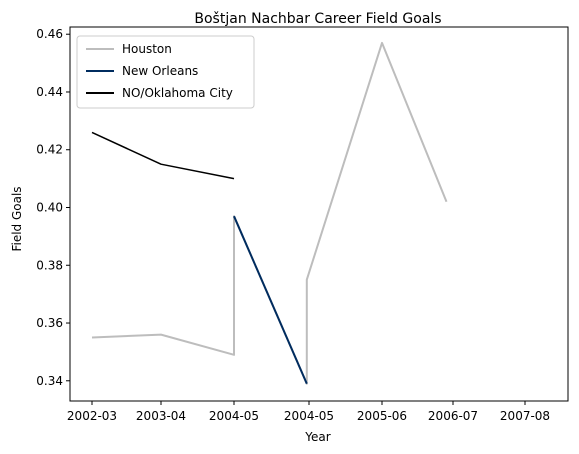  What do you see at coordinates (49, 265) in the screenshot?
I see `y-tick-label: 0.38` at bounding box center [49, 265].